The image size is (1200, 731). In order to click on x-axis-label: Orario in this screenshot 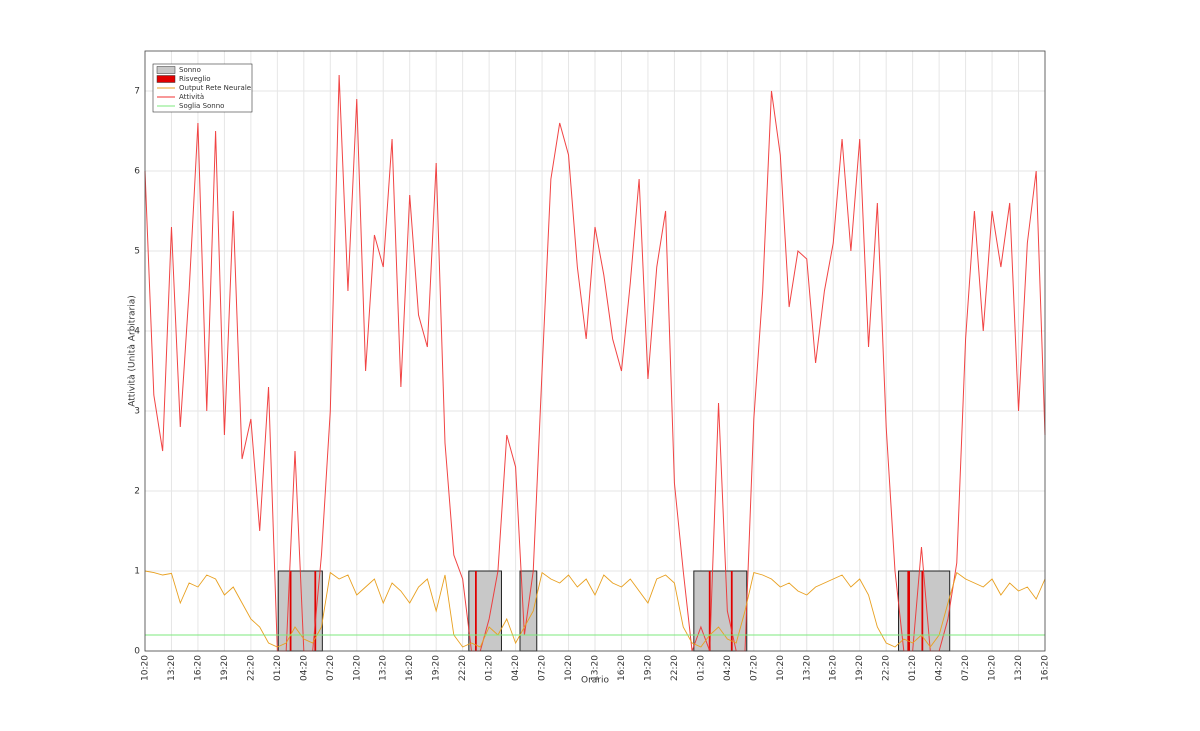, I will do `click(595, 681)`.